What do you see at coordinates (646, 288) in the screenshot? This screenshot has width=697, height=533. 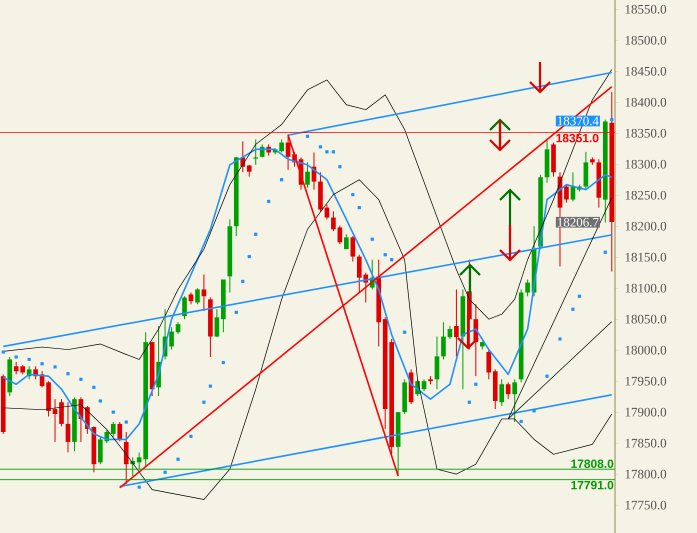 I see `y-tick-label: 18100.0` at bounding box center [646, 288].